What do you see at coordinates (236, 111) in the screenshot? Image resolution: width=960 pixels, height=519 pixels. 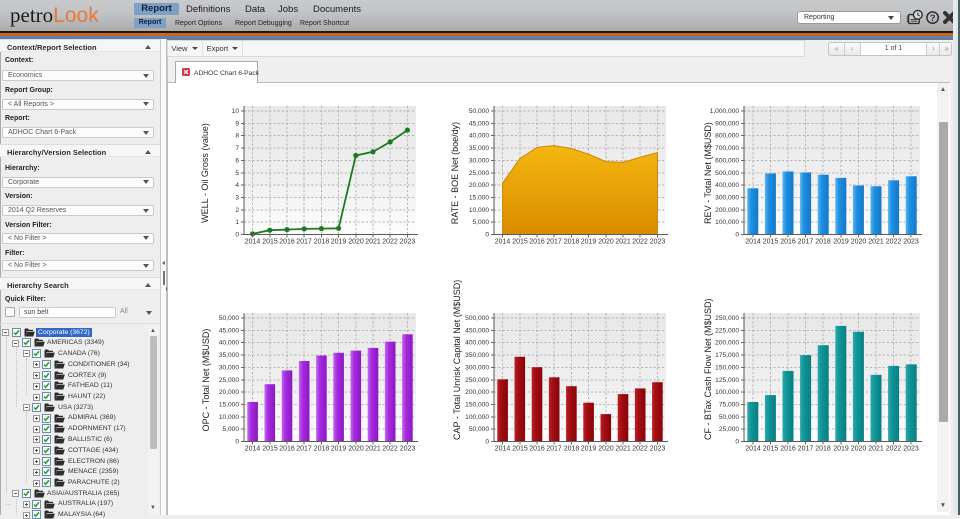 I see `svg-text: 10` at bounding box center [236, 111].